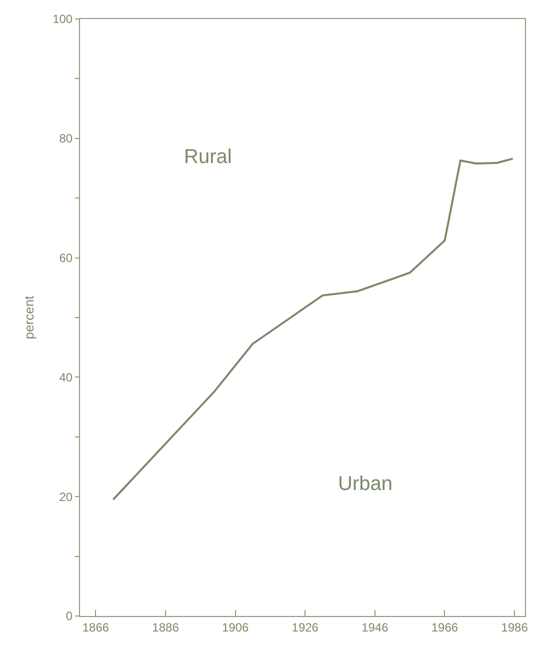 Image resolution: width=540 pixels, height=652 pixels. Describe the element at coordinates (69, 616) in the screenshot. I see `y-tick-label: 0` at that location.